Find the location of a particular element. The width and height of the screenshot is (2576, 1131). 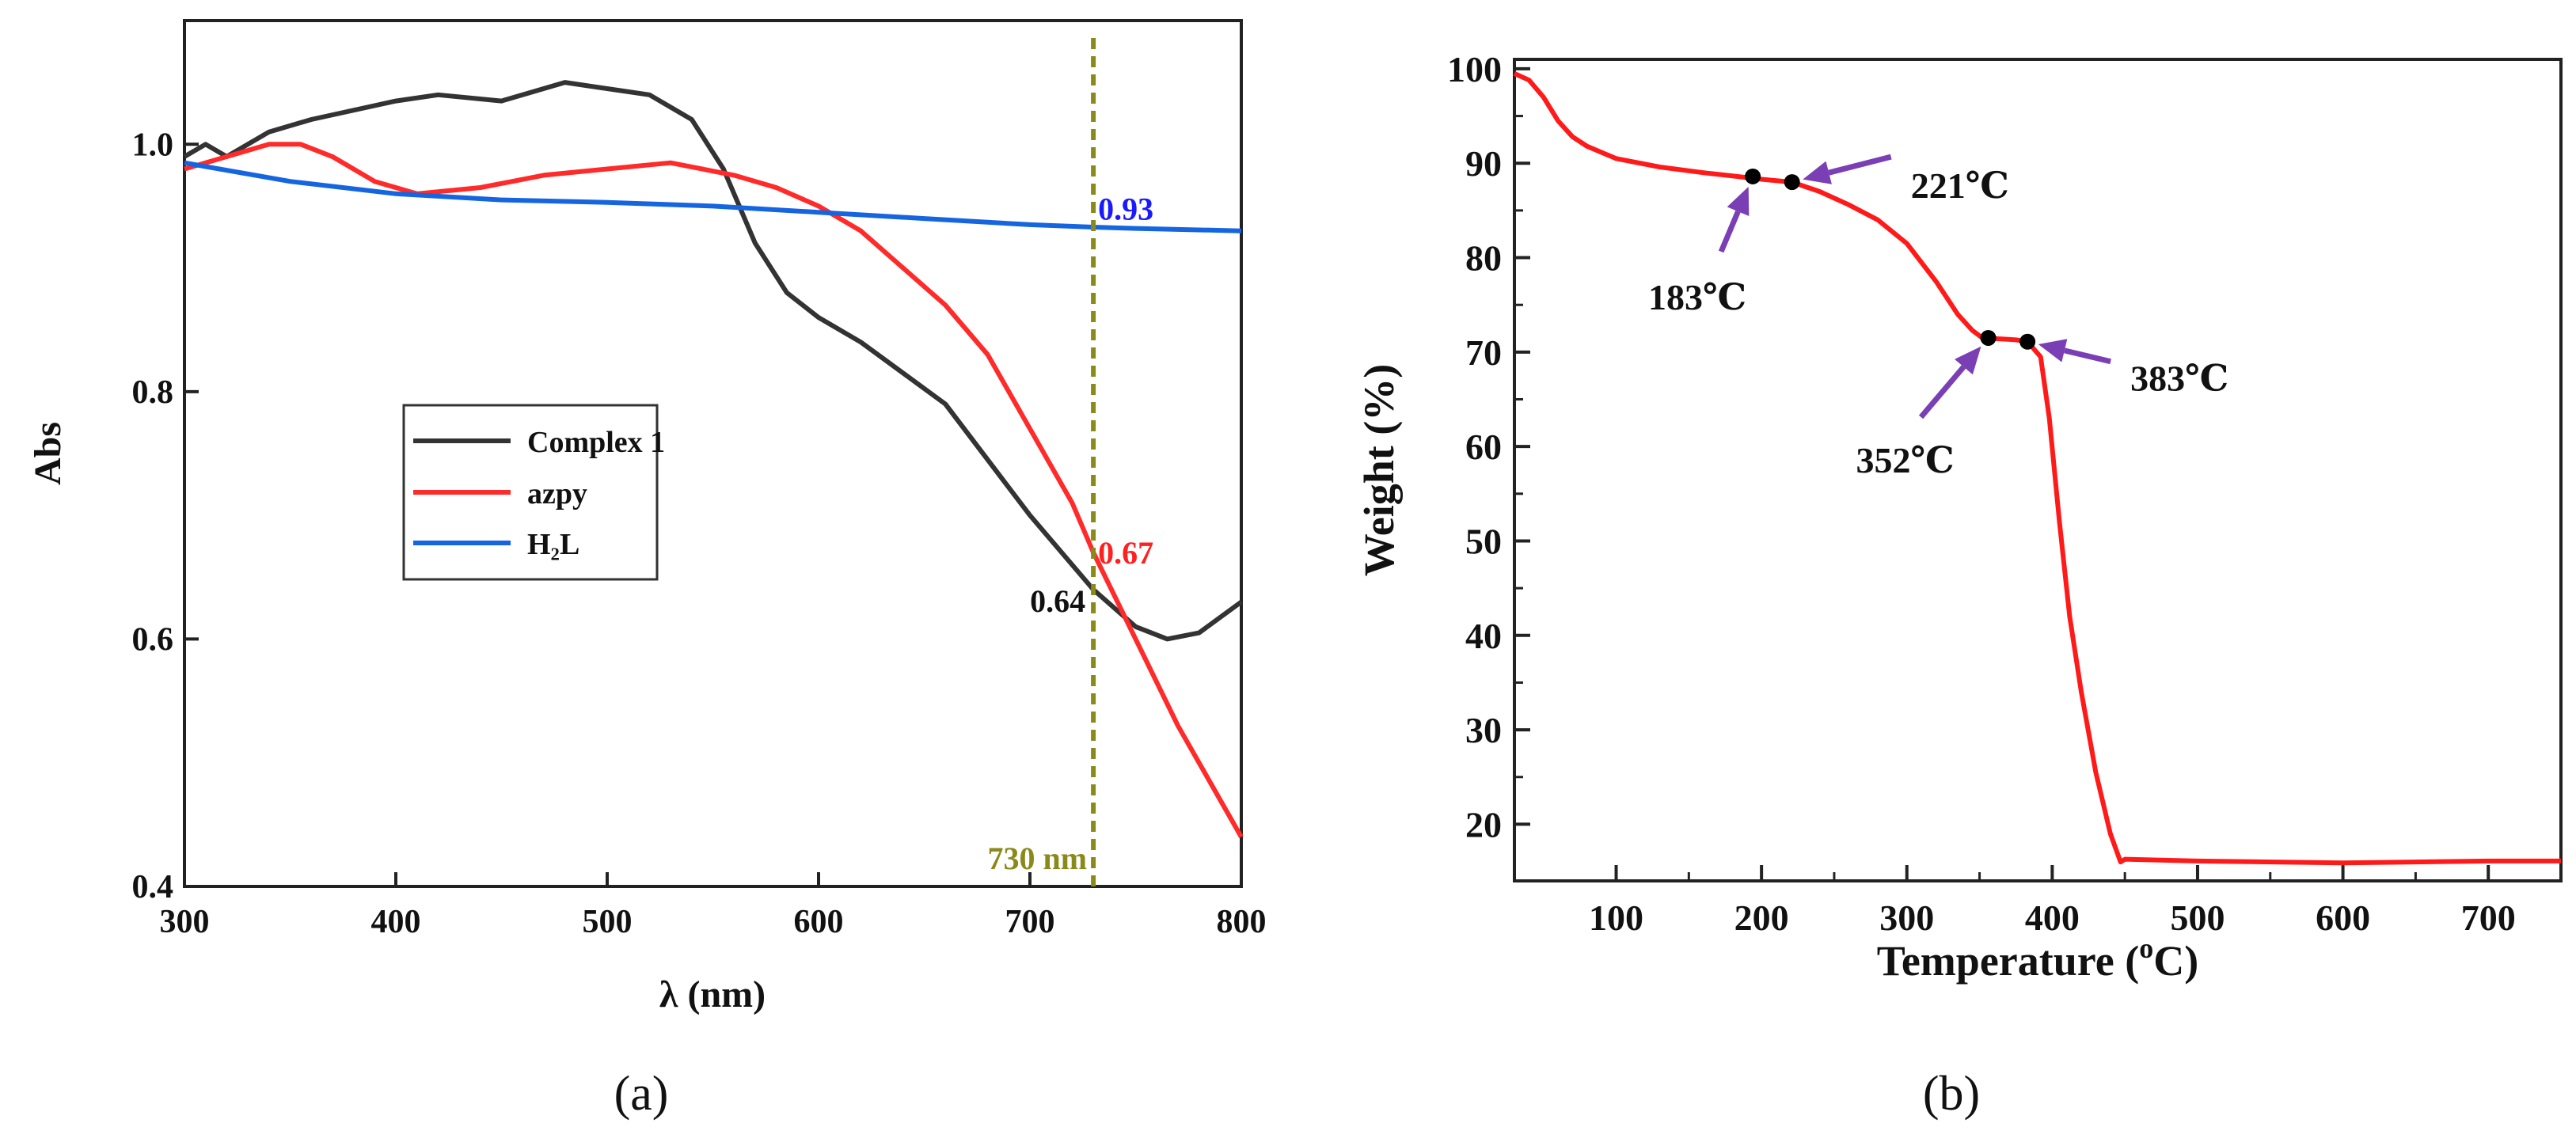

a-xtick-label-800: 800 is located at coordinates (1242, 922).